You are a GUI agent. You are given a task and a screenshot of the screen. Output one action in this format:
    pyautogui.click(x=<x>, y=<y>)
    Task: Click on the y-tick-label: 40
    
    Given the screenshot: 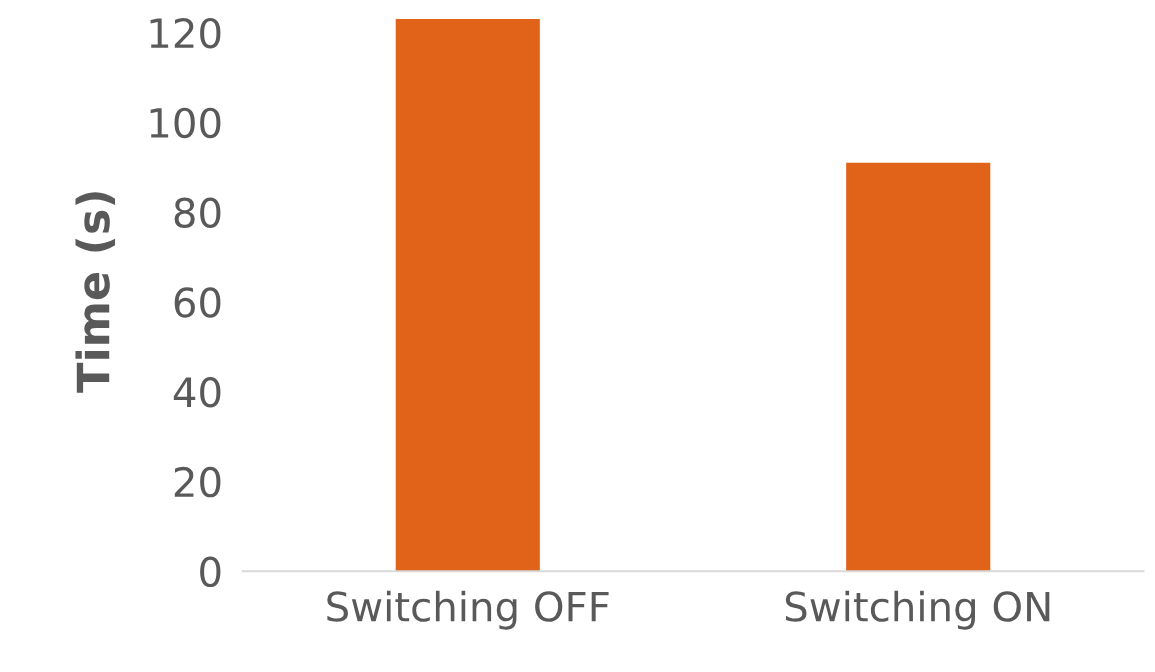 What is the action you would take?
    pyautogui.click(x=197, y=392)
    